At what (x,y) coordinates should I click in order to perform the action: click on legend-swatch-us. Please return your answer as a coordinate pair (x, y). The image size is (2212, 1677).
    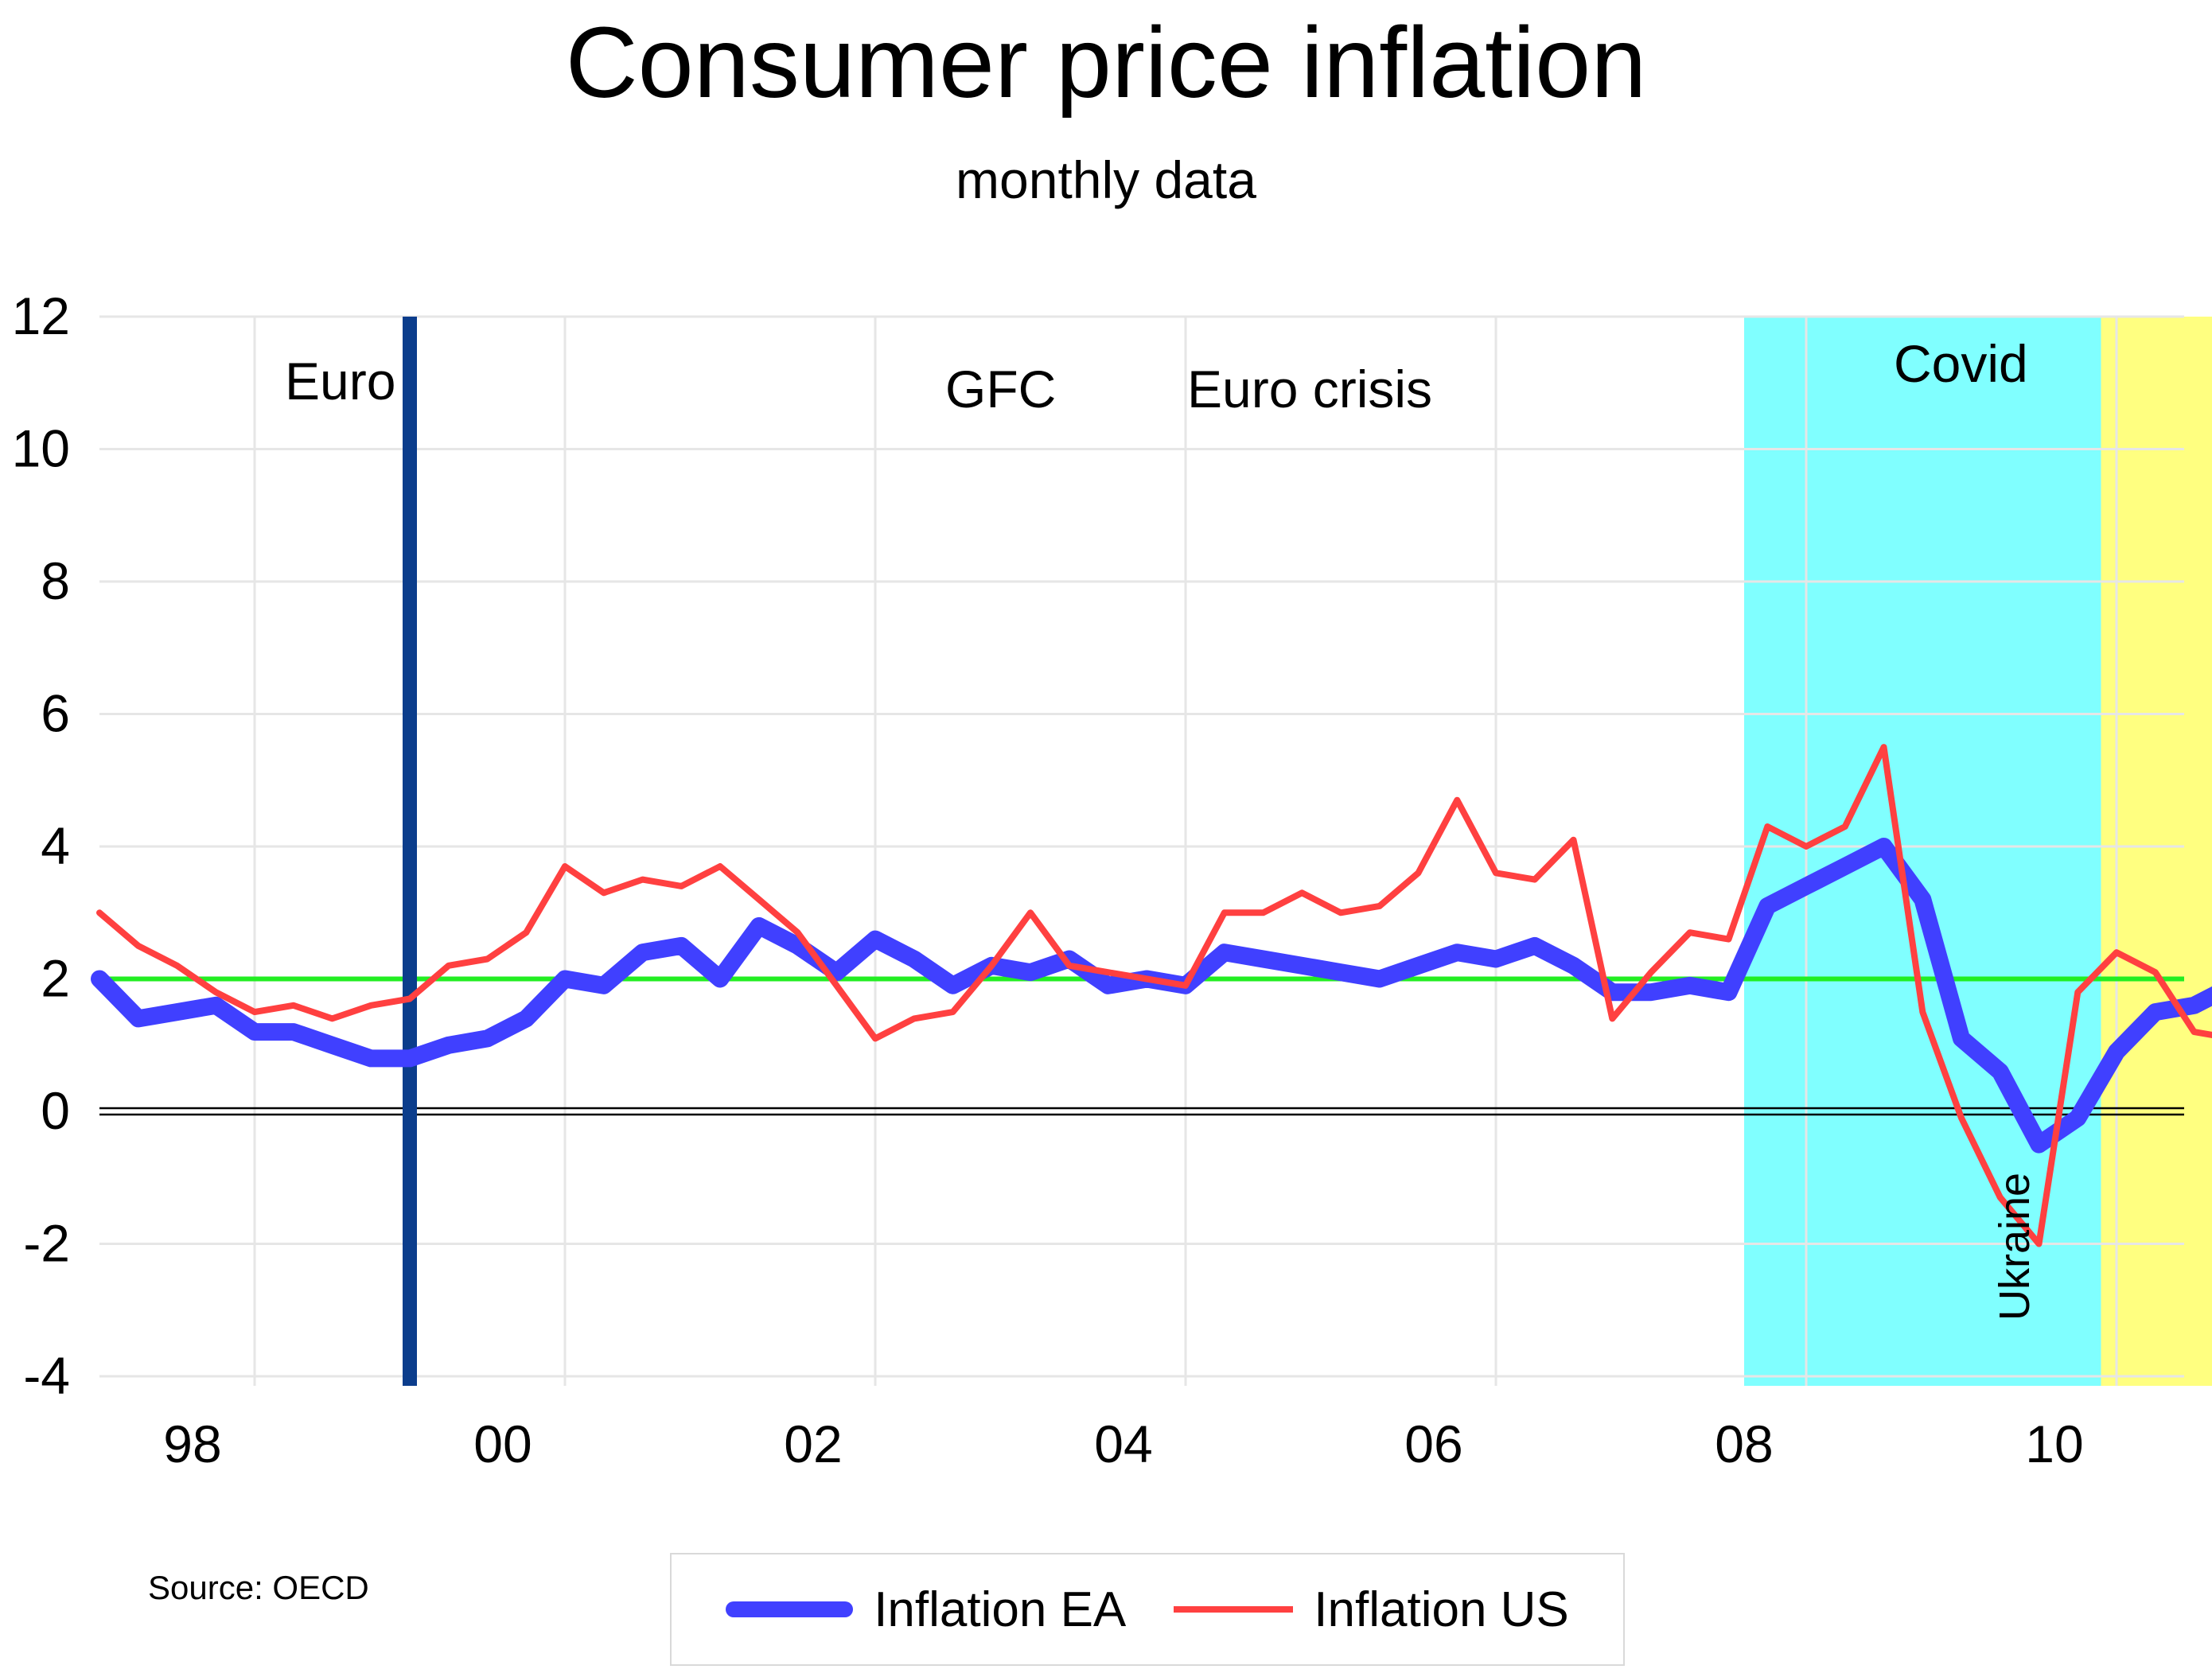
    Looking at the image, I should click on (1234, 1609).